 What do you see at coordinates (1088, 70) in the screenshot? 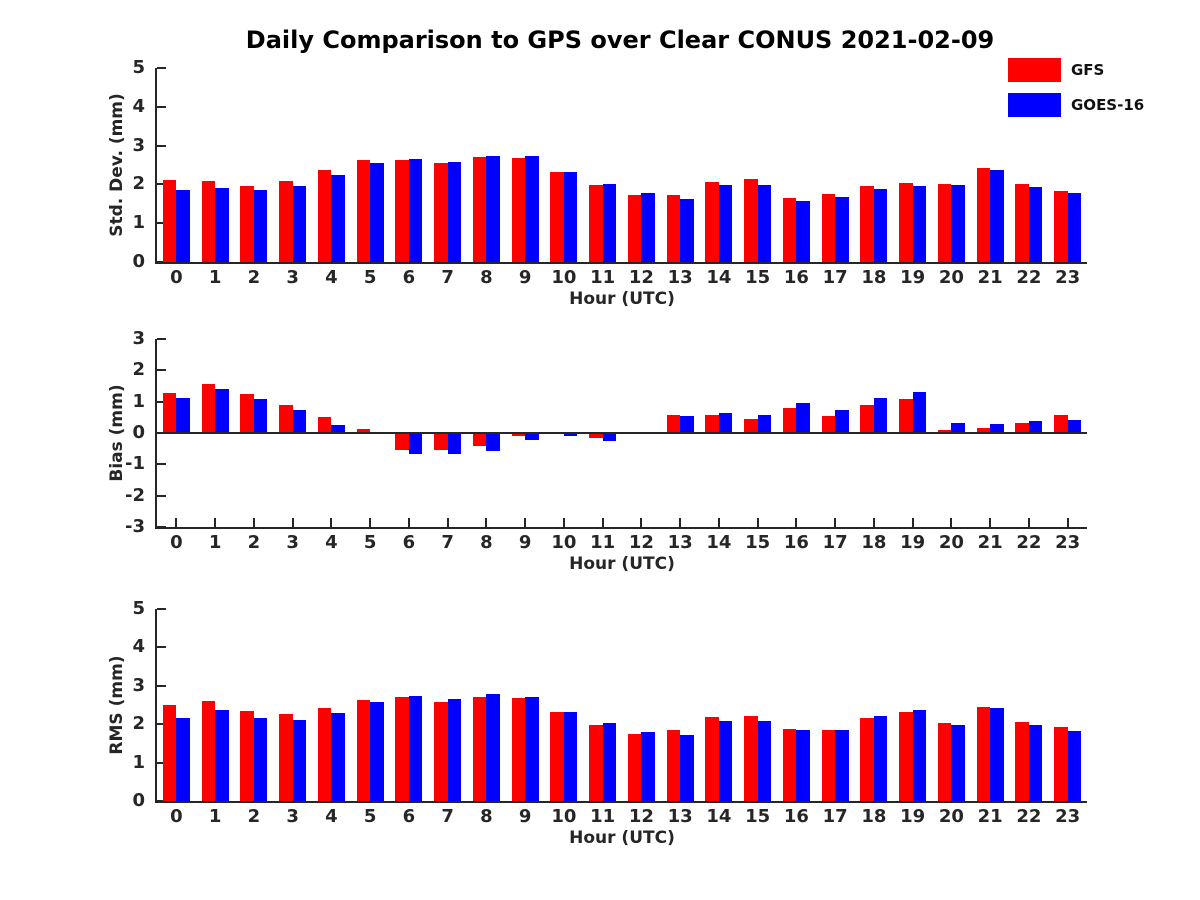
I see `legend-label-gfs: GFS` at bounding box center [1088, 70].